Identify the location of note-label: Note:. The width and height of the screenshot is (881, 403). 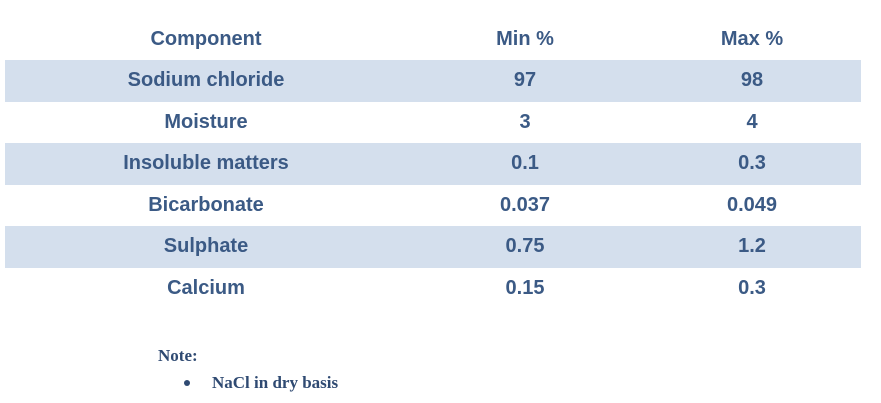
(178, 355).